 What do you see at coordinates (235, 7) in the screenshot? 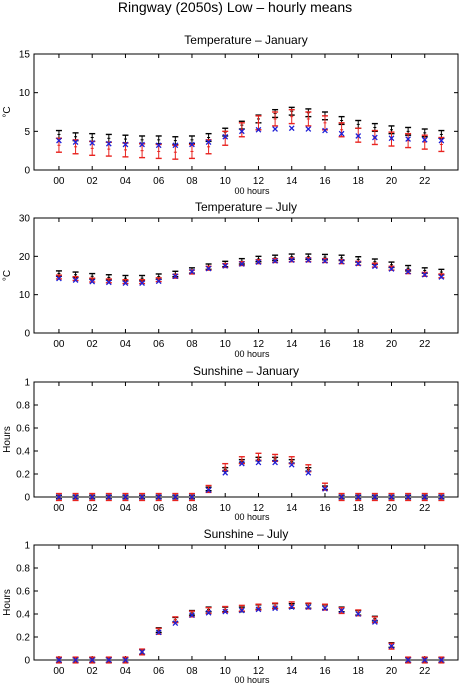
I see `figure-title: Ringway (2050s) Low – hourly means` at bounding box center [235, 7].